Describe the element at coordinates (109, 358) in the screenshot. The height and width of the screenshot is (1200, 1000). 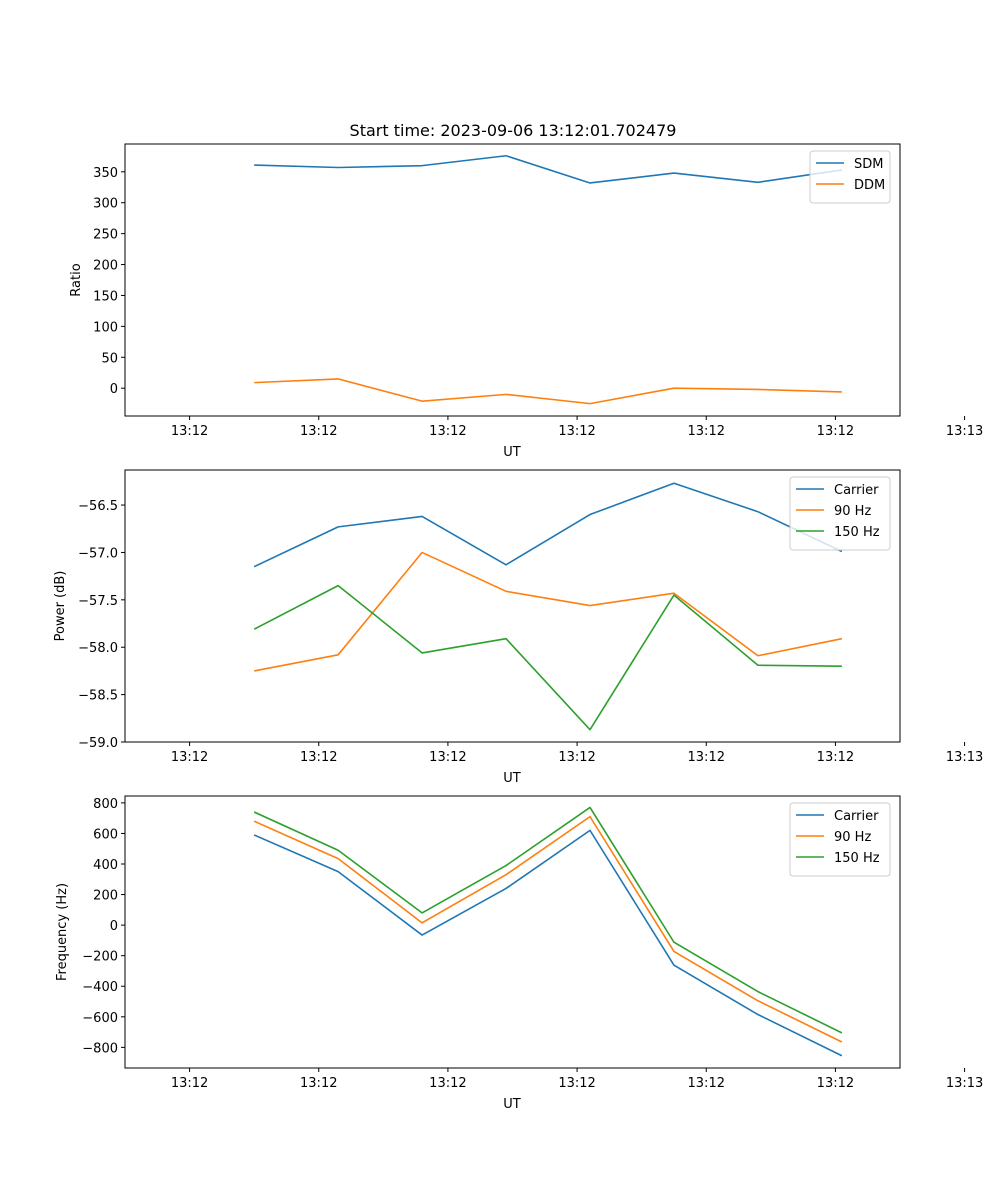
I see `ratio-y-tick-label: 50` at that location.